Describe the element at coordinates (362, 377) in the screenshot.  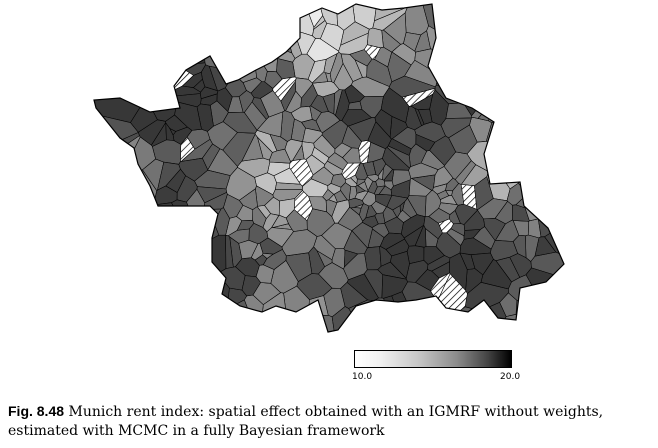
I see `legend-min-label: 10.0` at that location.